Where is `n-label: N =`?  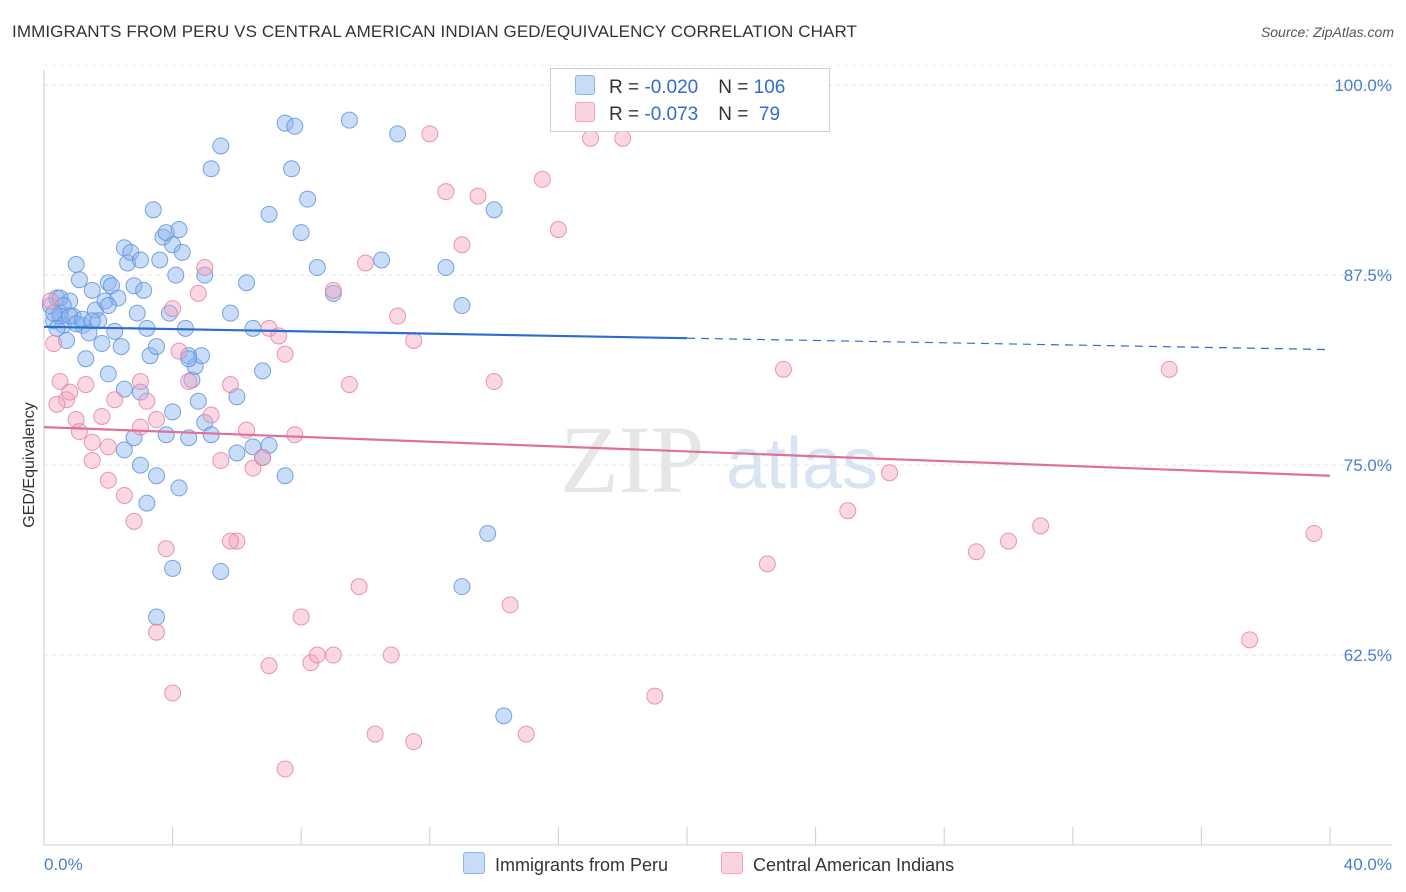
n-label: N = is located at coordinates (736, 87).